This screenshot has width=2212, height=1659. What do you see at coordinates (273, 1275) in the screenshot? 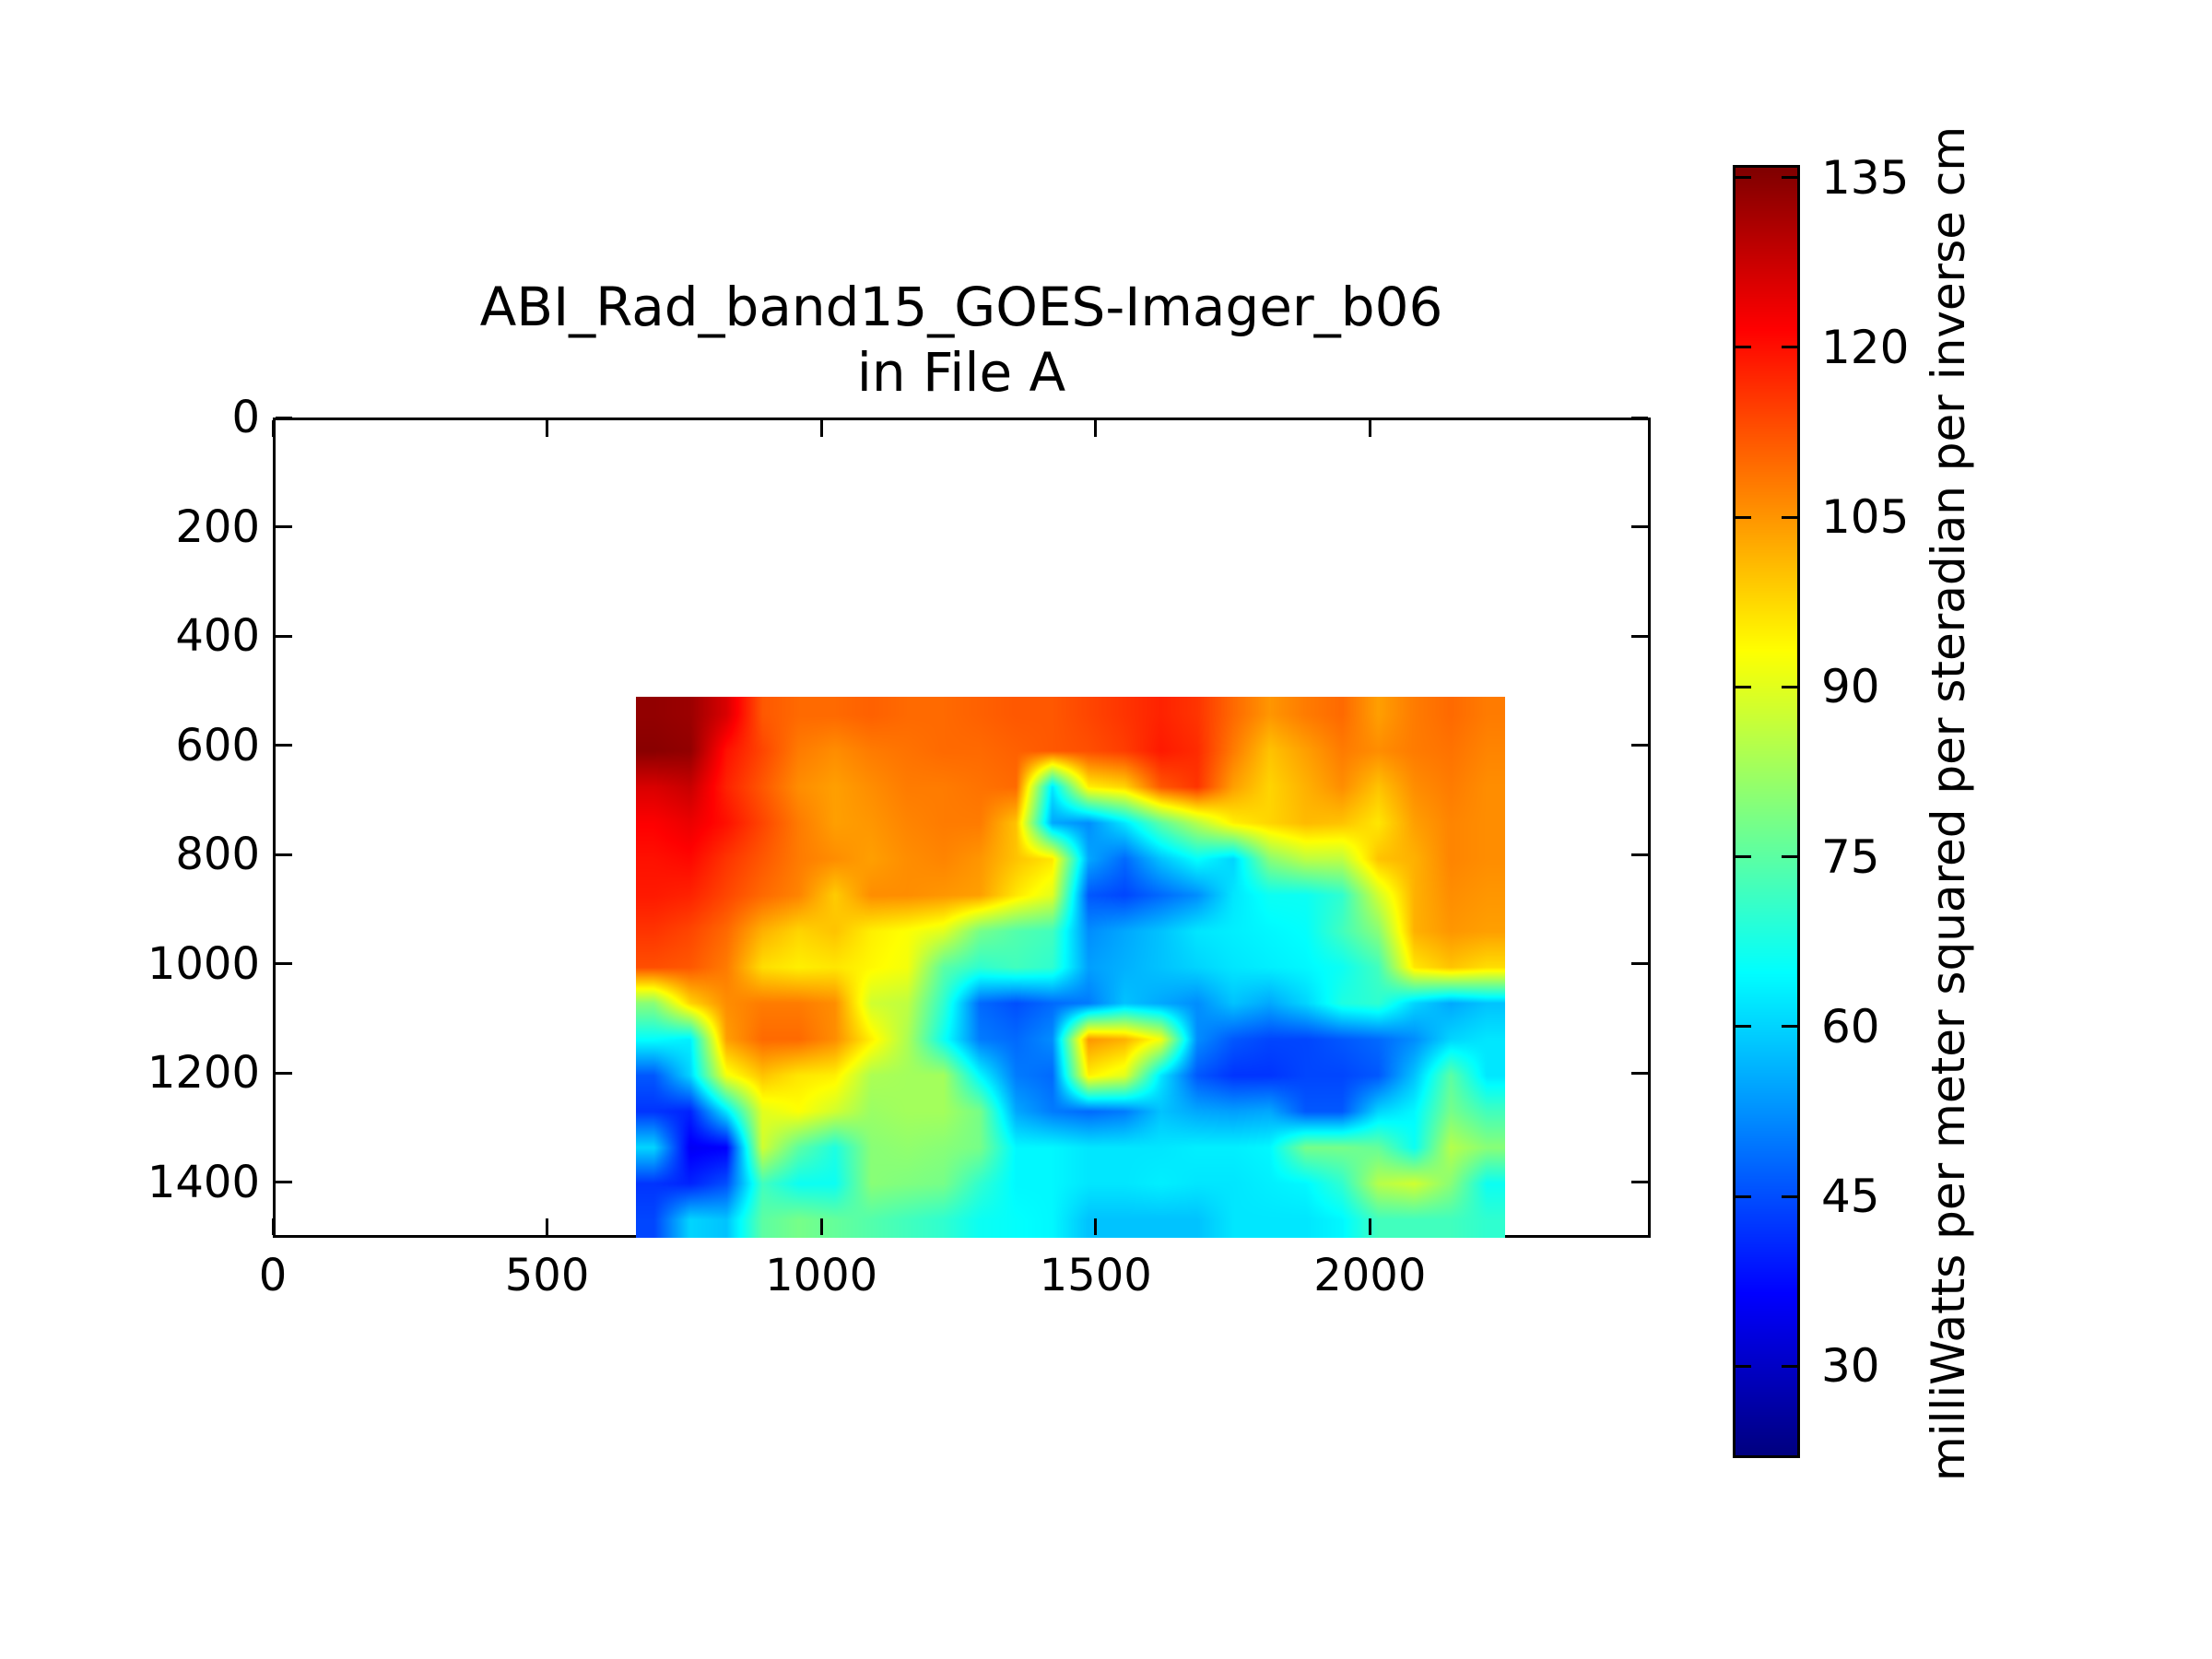
I see `x-tick-label: 0` at bounding box center [273, 1275].